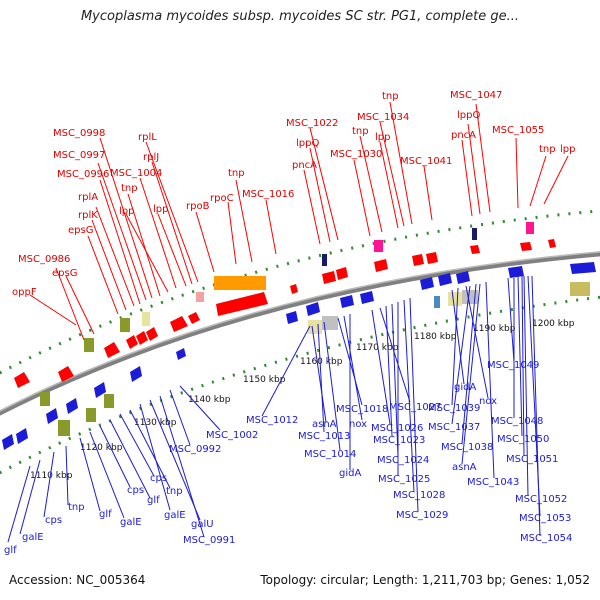  I want to click on scale-label: 1190 kbp, so click(494, 329).